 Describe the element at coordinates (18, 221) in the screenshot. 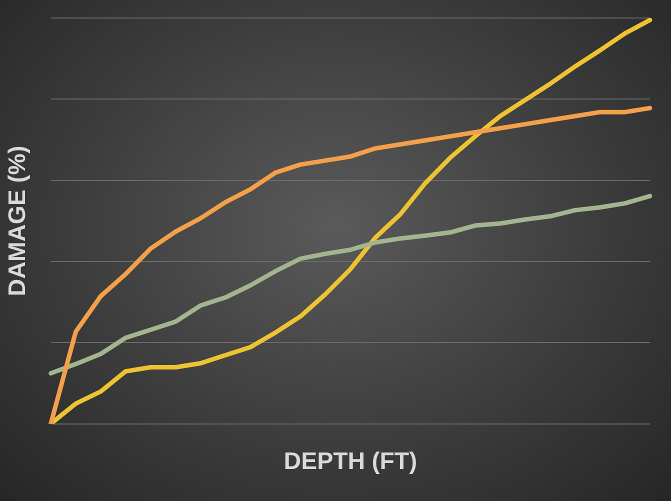

I see `y-axis-title: DAMAGE (%)` at that location.